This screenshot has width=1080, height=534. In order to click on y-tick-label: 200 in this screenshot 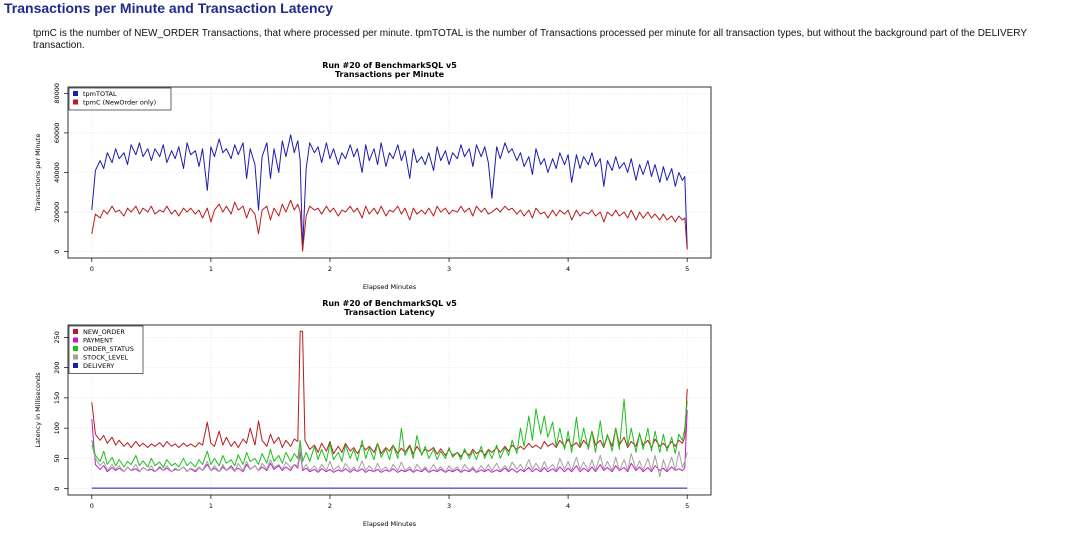, I will do `click(57, 367)`.